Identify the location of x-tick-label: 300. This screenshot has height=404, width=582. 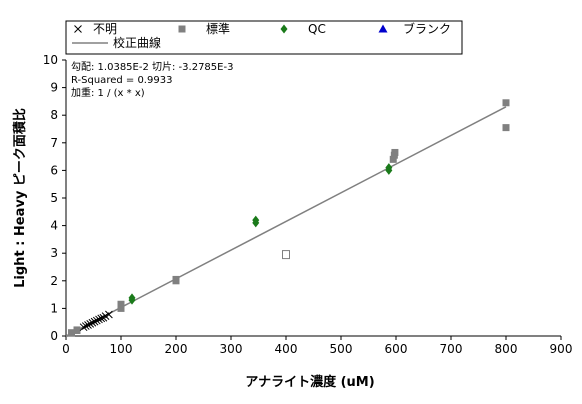
(231, 349).